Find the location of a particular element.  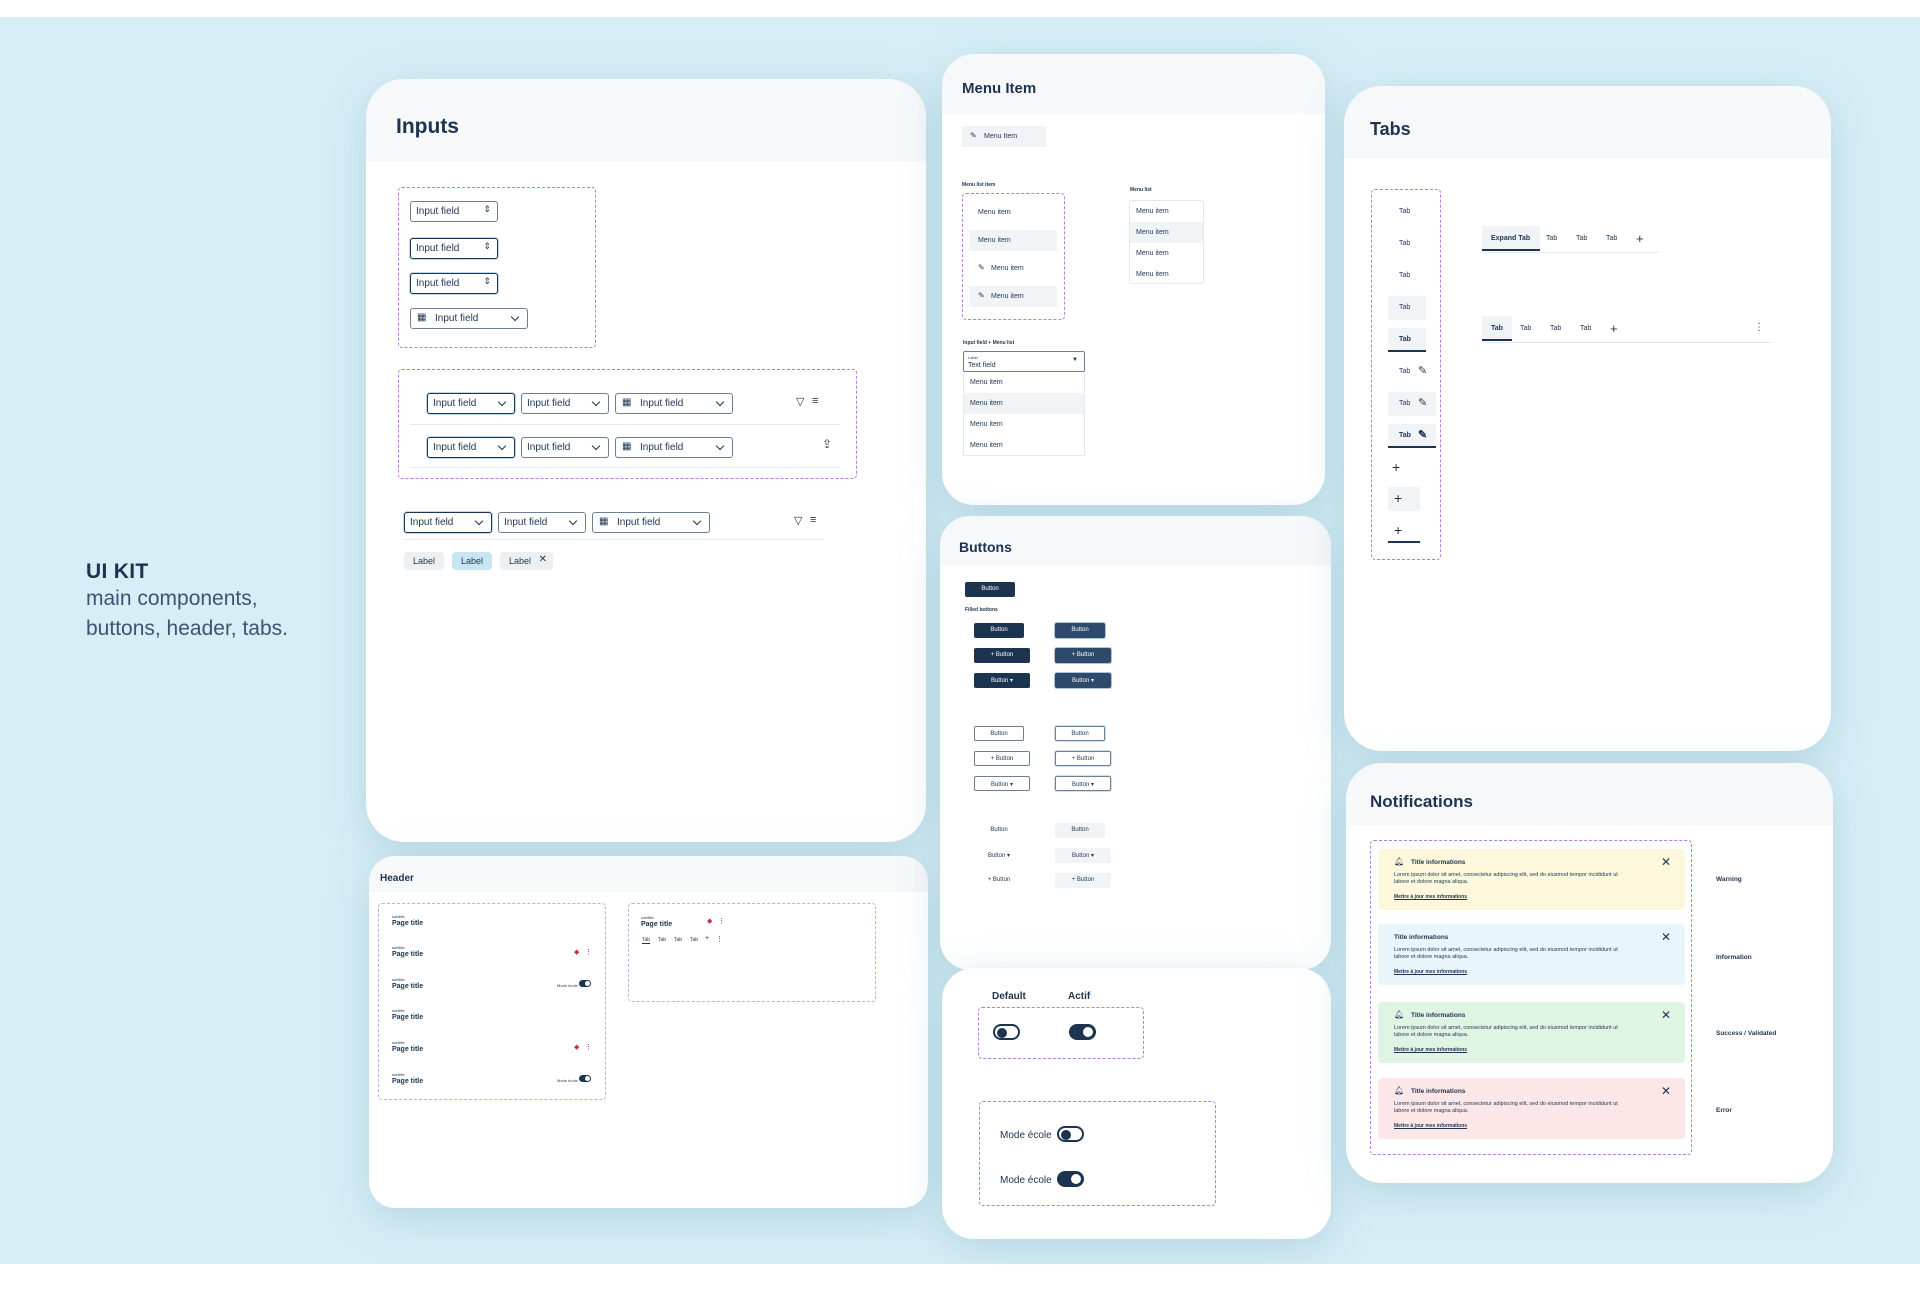

mode-toggle-off is located at coordinates (1070, 1134).